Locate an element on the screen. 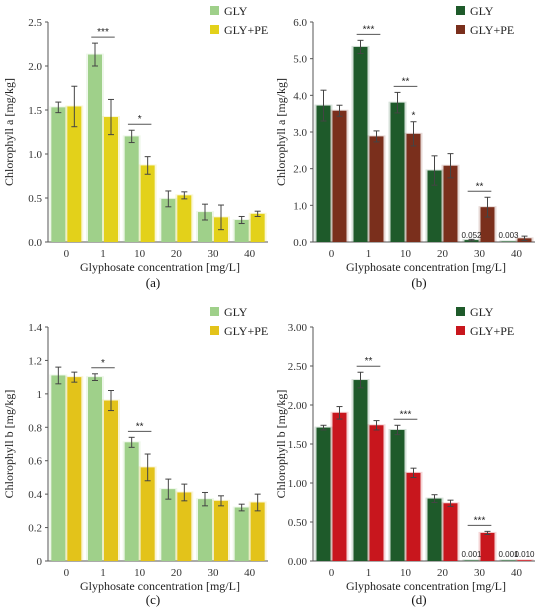  y-axis-title: Chlorophyll b [mg/kg] is located at coordinates (9, 444).